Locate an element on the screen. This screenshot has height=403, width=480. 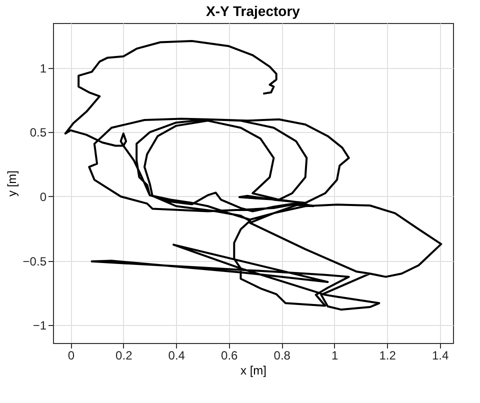
y-tick-label: 0 is located at coordinates (43, 197).